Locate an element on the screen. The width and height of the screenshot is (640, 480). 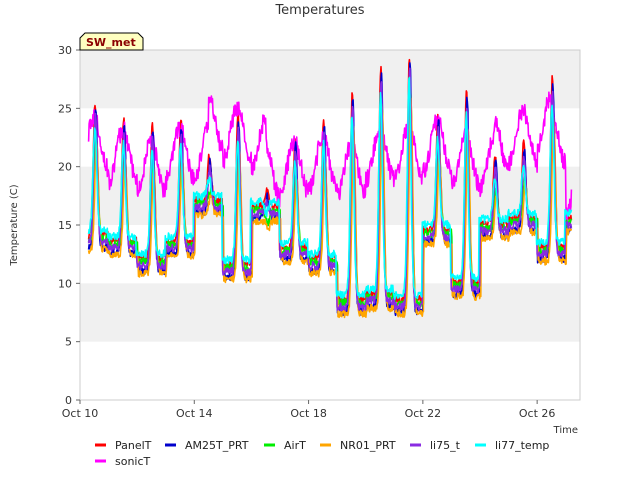
legend-label: sonicT is located at coordinates (133, 461).